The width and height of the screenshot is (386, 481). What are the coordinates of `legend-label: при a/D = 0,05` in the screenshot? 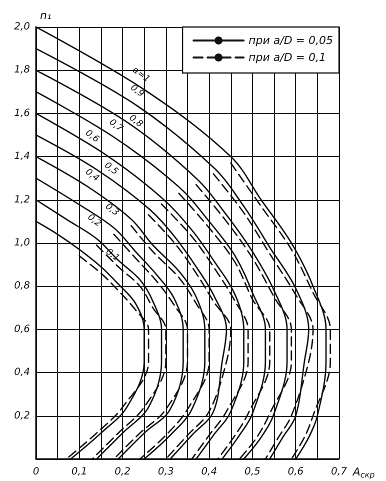 It's located at (291, 40).